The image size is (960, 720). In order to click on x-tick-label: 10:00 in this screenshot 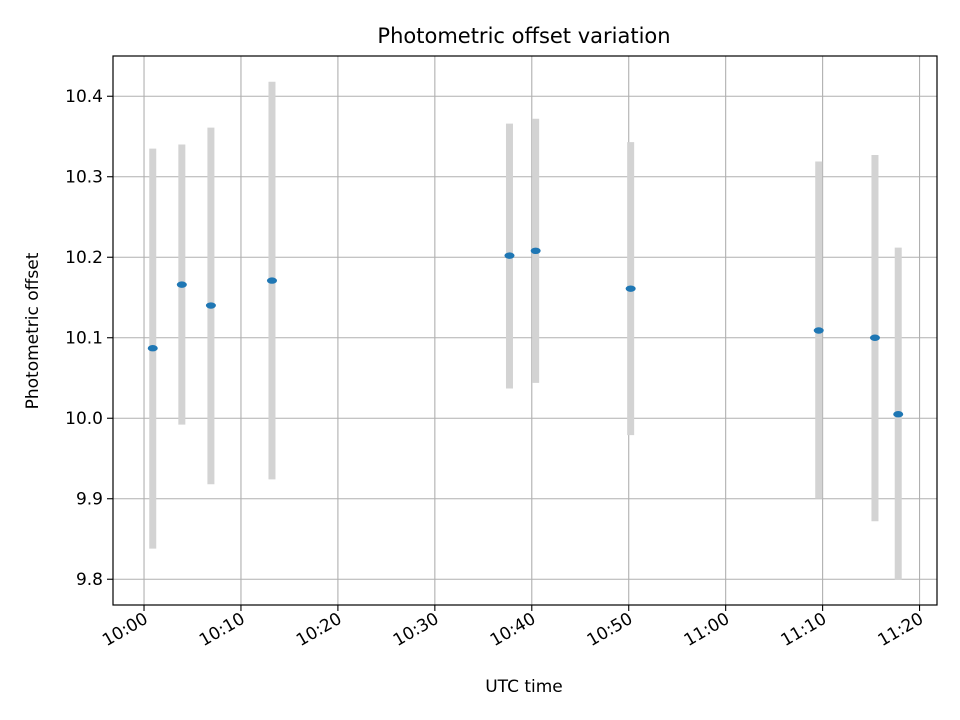, I will do `click(125, 630)`.